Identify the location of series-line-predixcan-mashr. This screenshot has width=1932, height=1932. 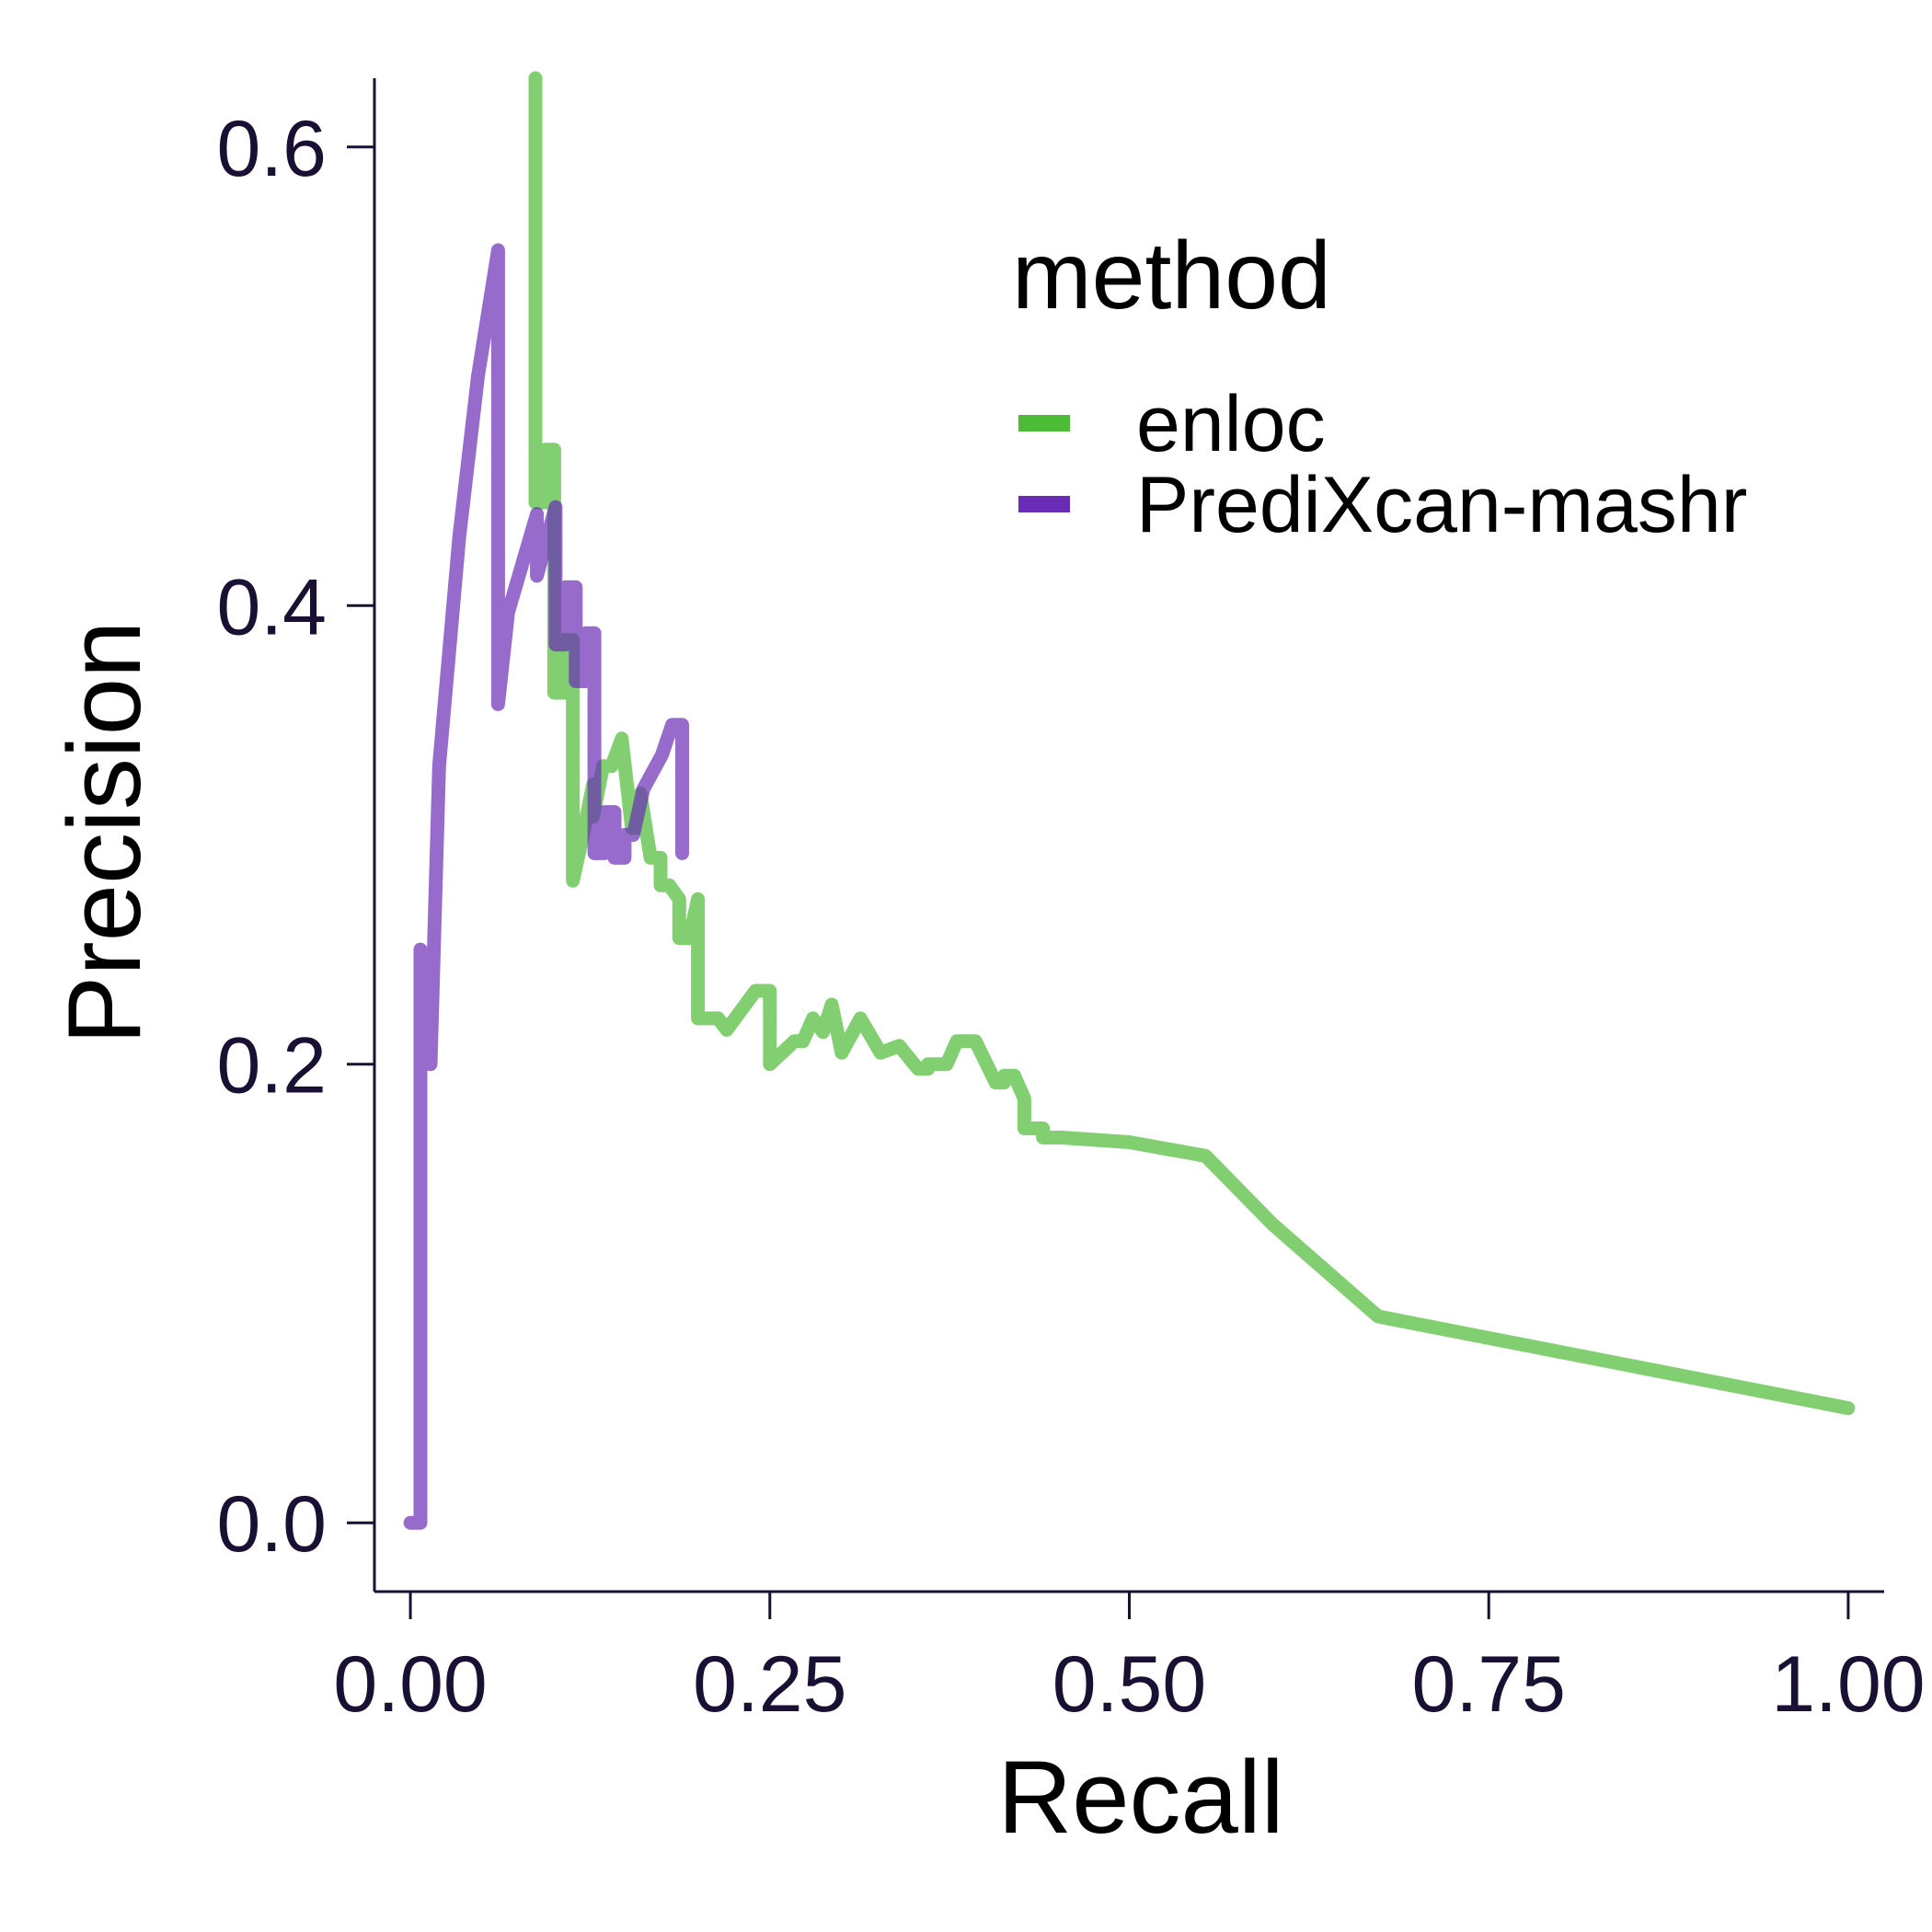
(546, 886).